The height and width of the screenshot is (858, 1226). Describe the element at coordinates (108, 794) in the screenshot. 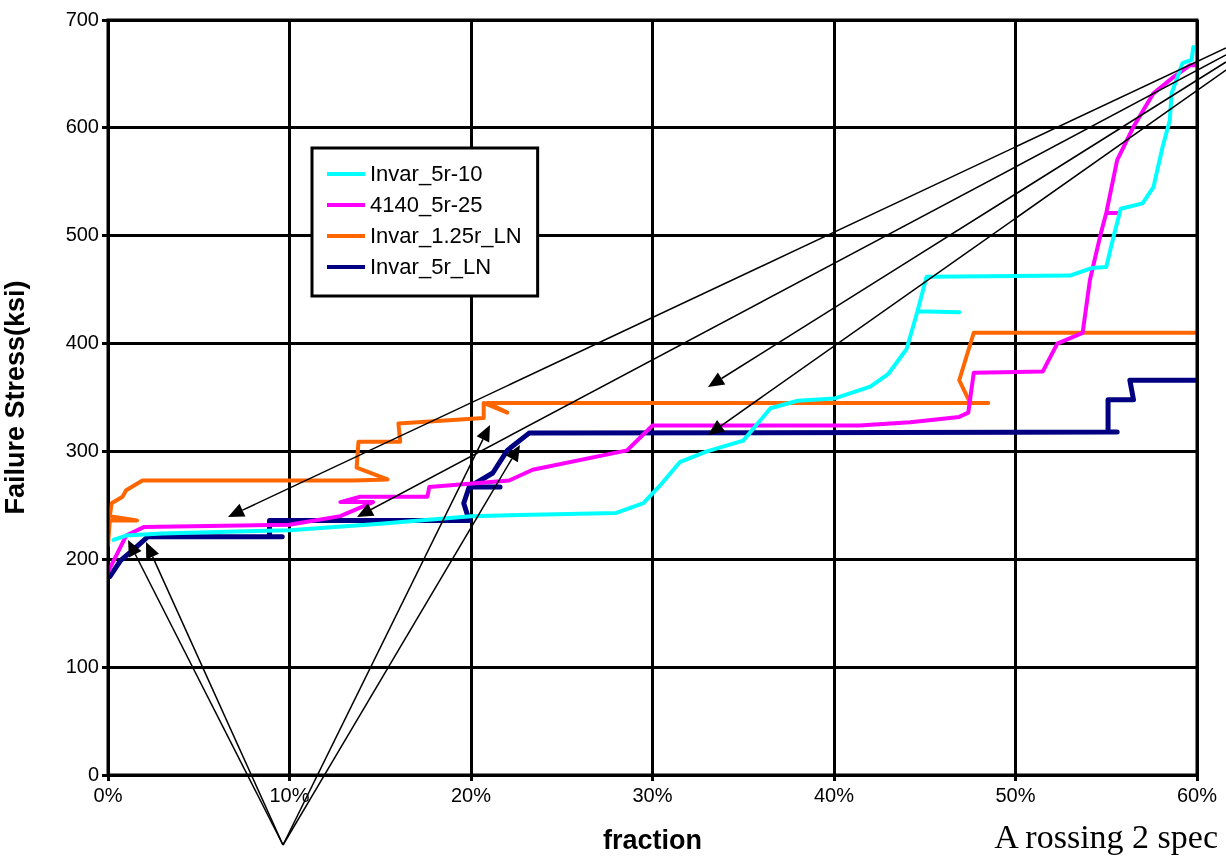

I see `x-tick-label: 0%` at that location.